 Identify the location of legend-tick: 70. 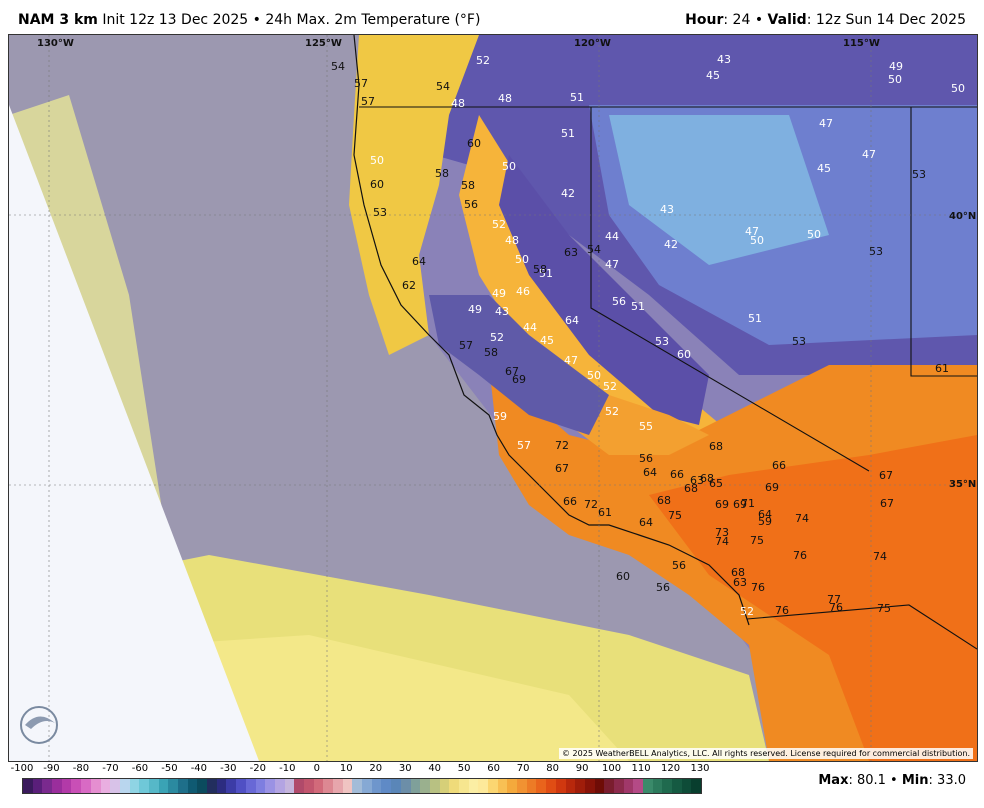
(523, 768).